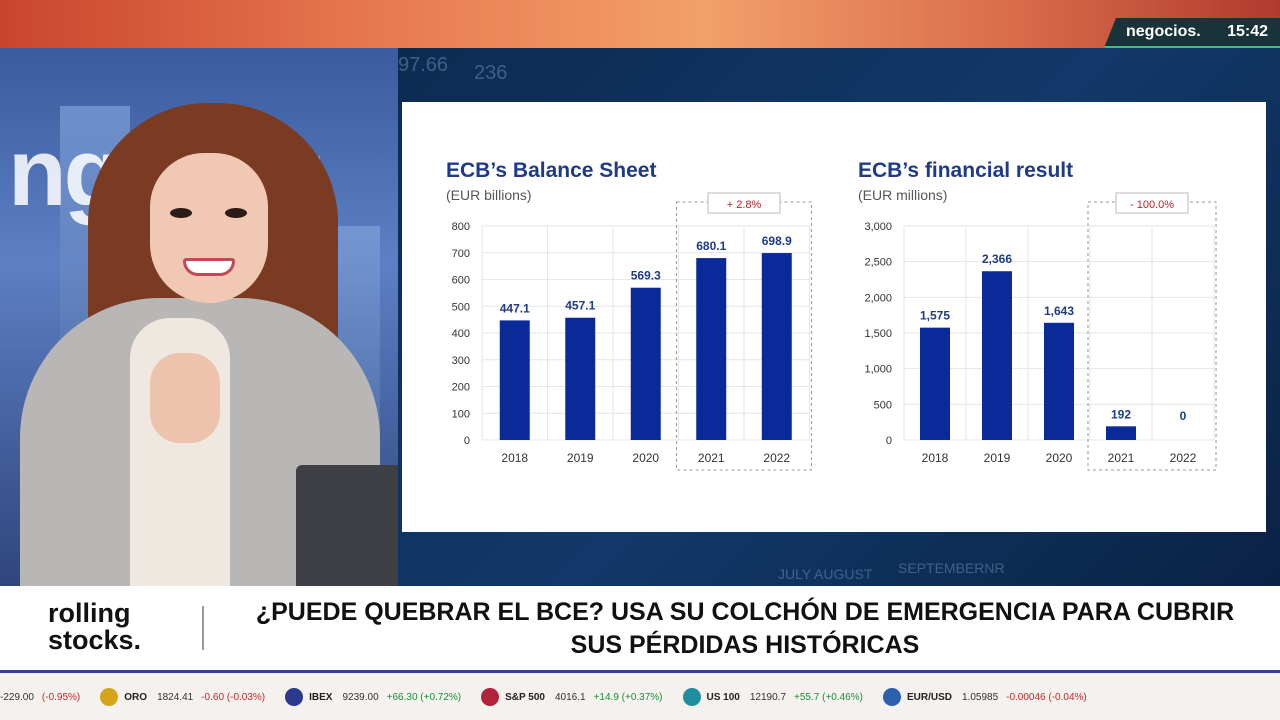 The height and width of the screenshot is (720, 1280). What do you see at coordinates (1183, 416) in the screenshot?
I see `data-label: 0` at bounding box center [1183, 416].